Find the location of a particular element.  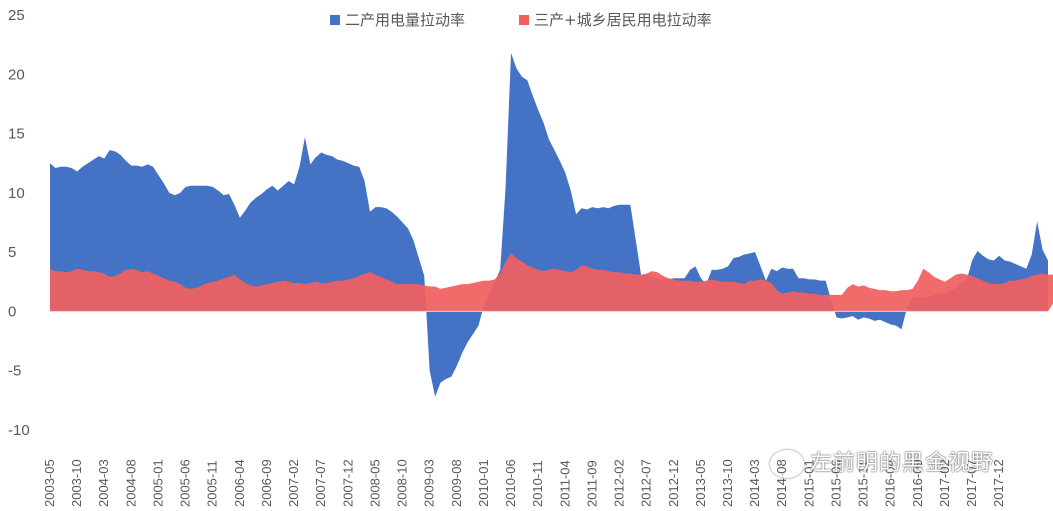

y-tick-label: 5 is located at coordinates (12, 252).